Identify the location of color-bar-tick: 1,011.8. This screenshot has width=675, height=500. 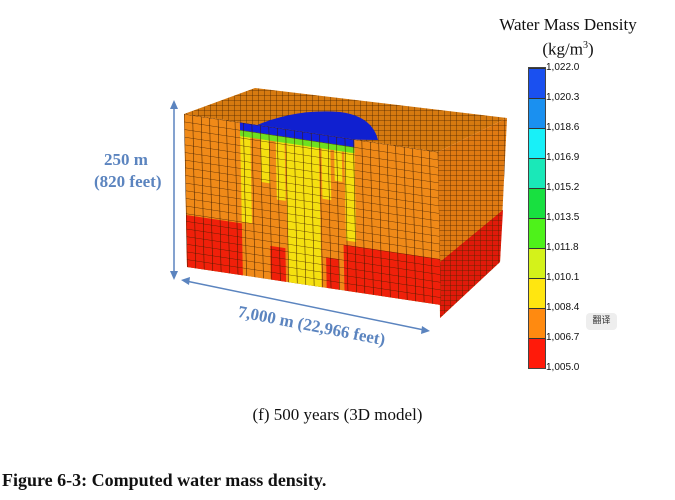
(562, 247).